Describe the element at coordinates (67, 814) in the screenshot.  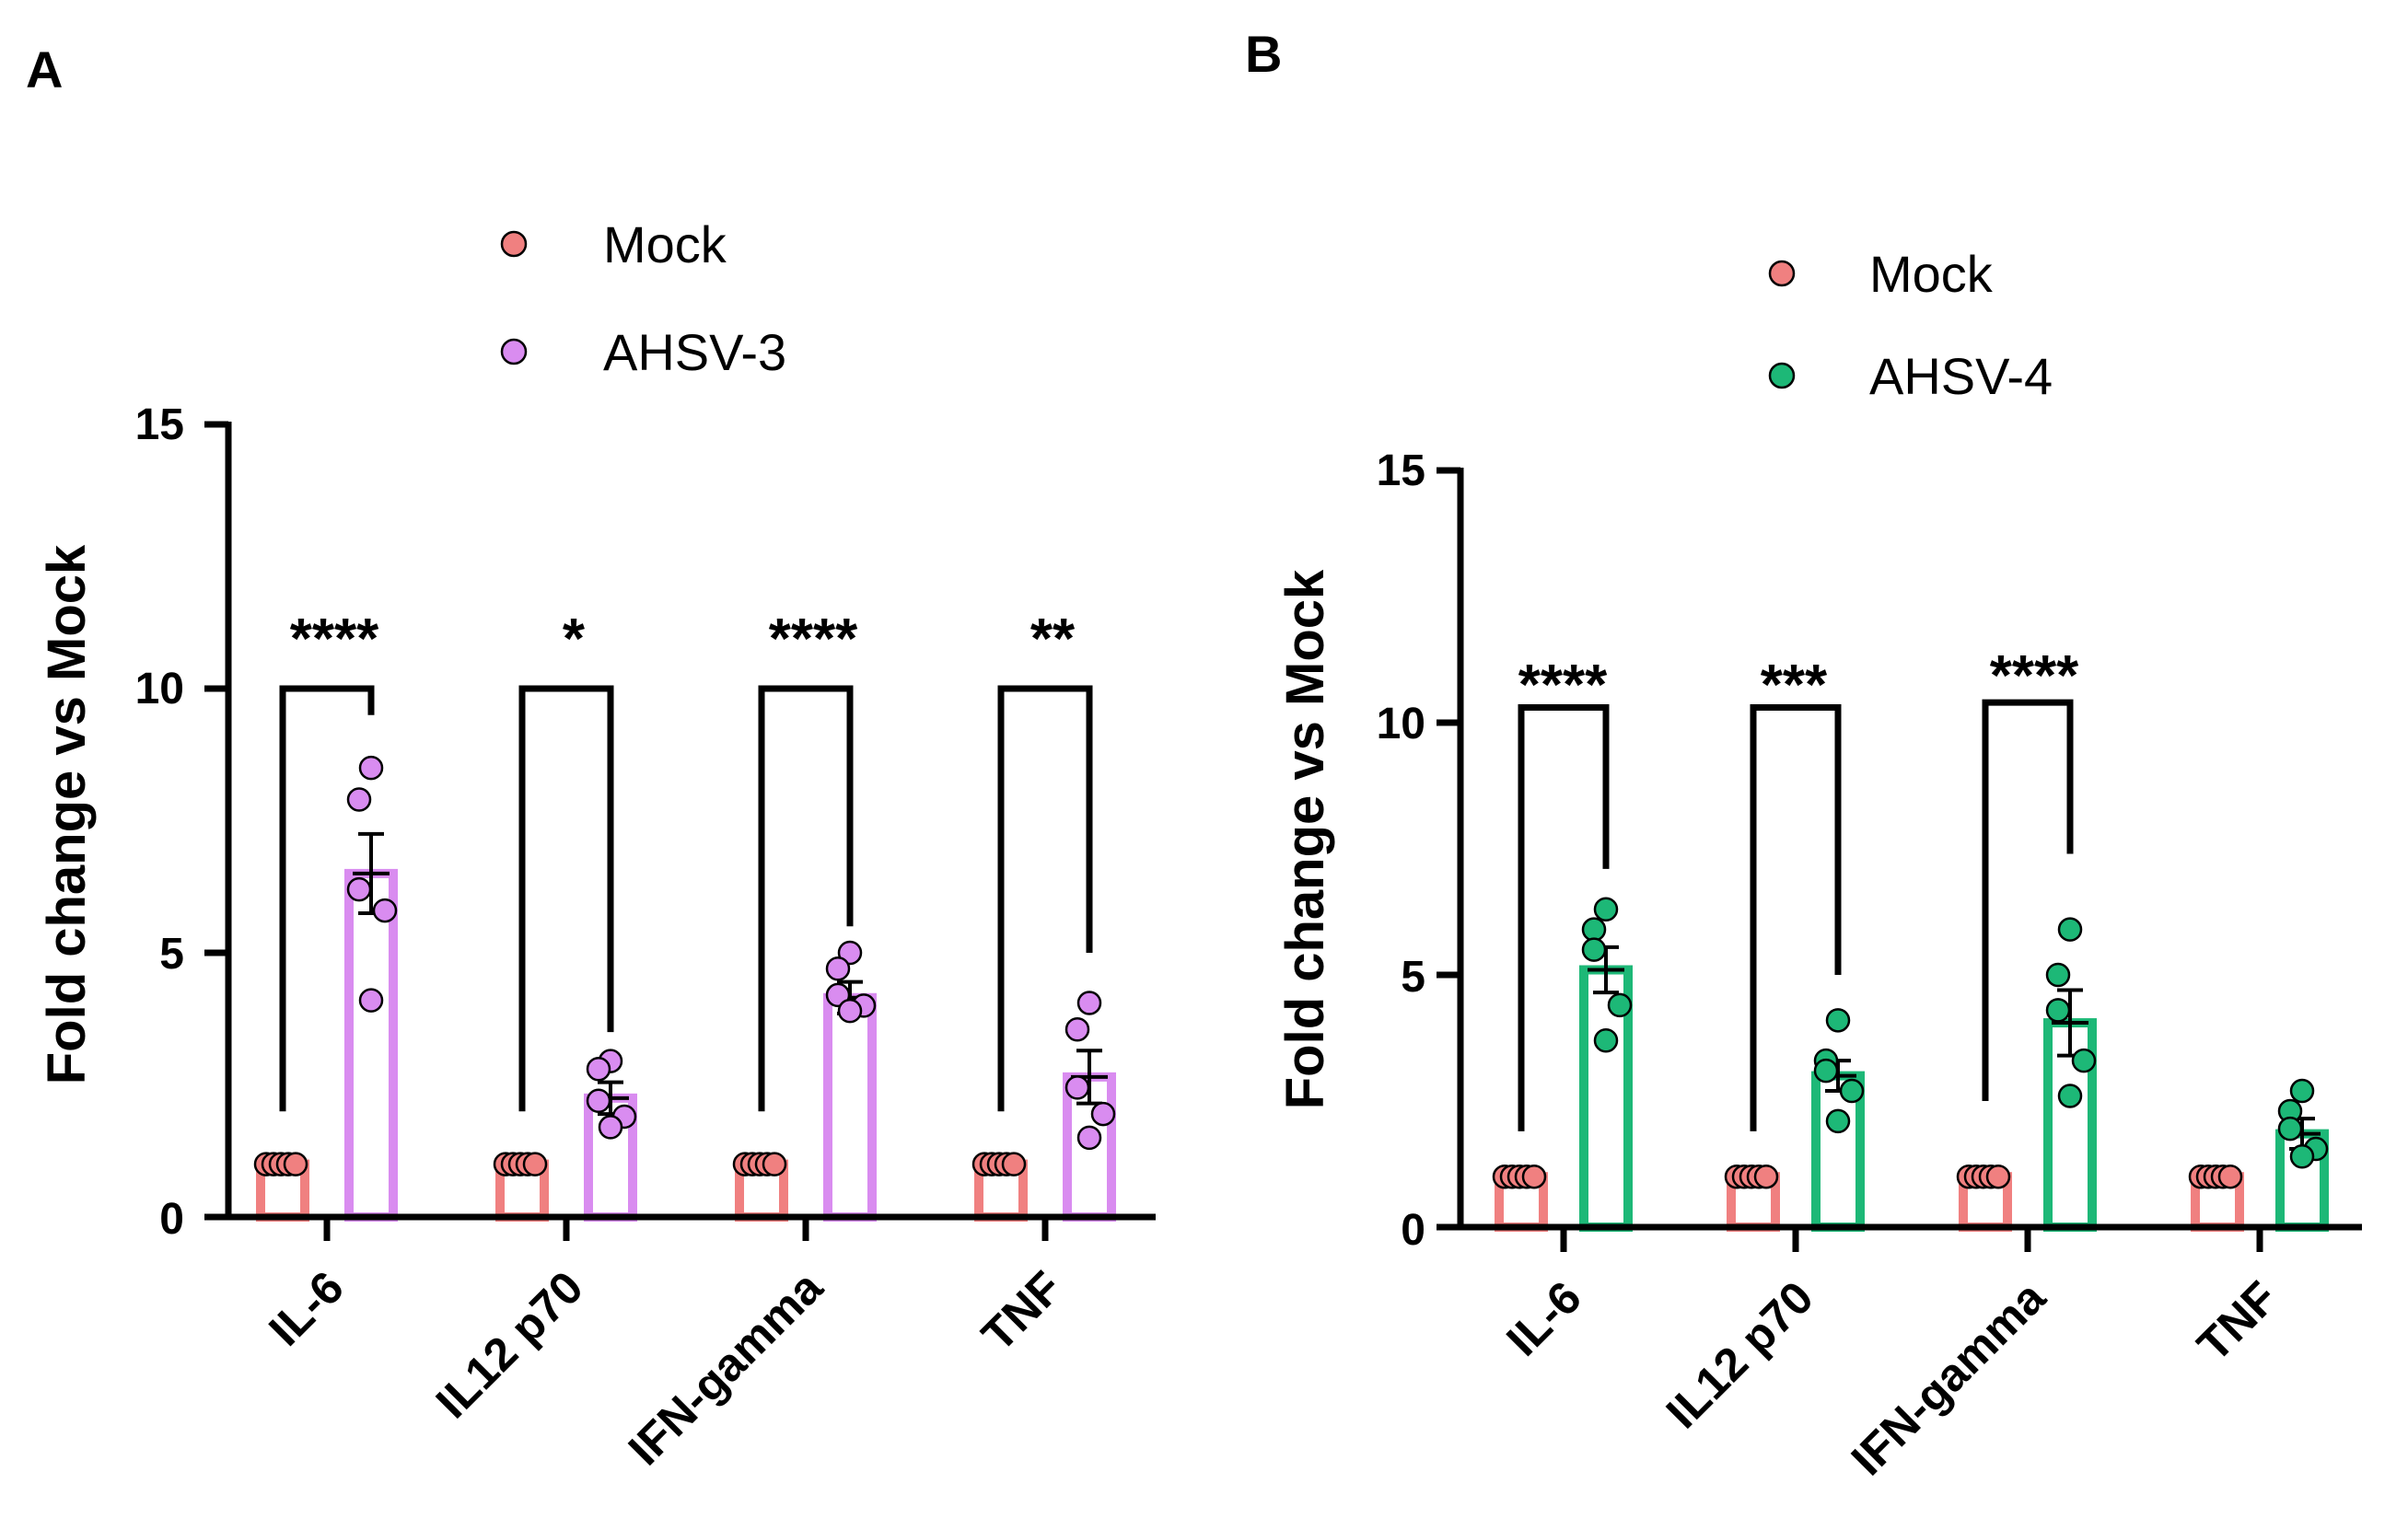
I see `panel-a-y-axis-title: Fold change vs Mock` at that location.